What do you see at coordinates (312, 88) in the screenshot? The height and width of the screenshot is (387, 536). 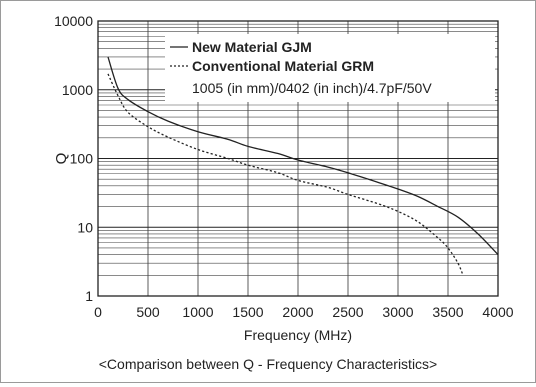 I see `legend-note: 1005 (in mm)/0402 (in inch)/4.7pF/50V` at bounding box center [312, 88].